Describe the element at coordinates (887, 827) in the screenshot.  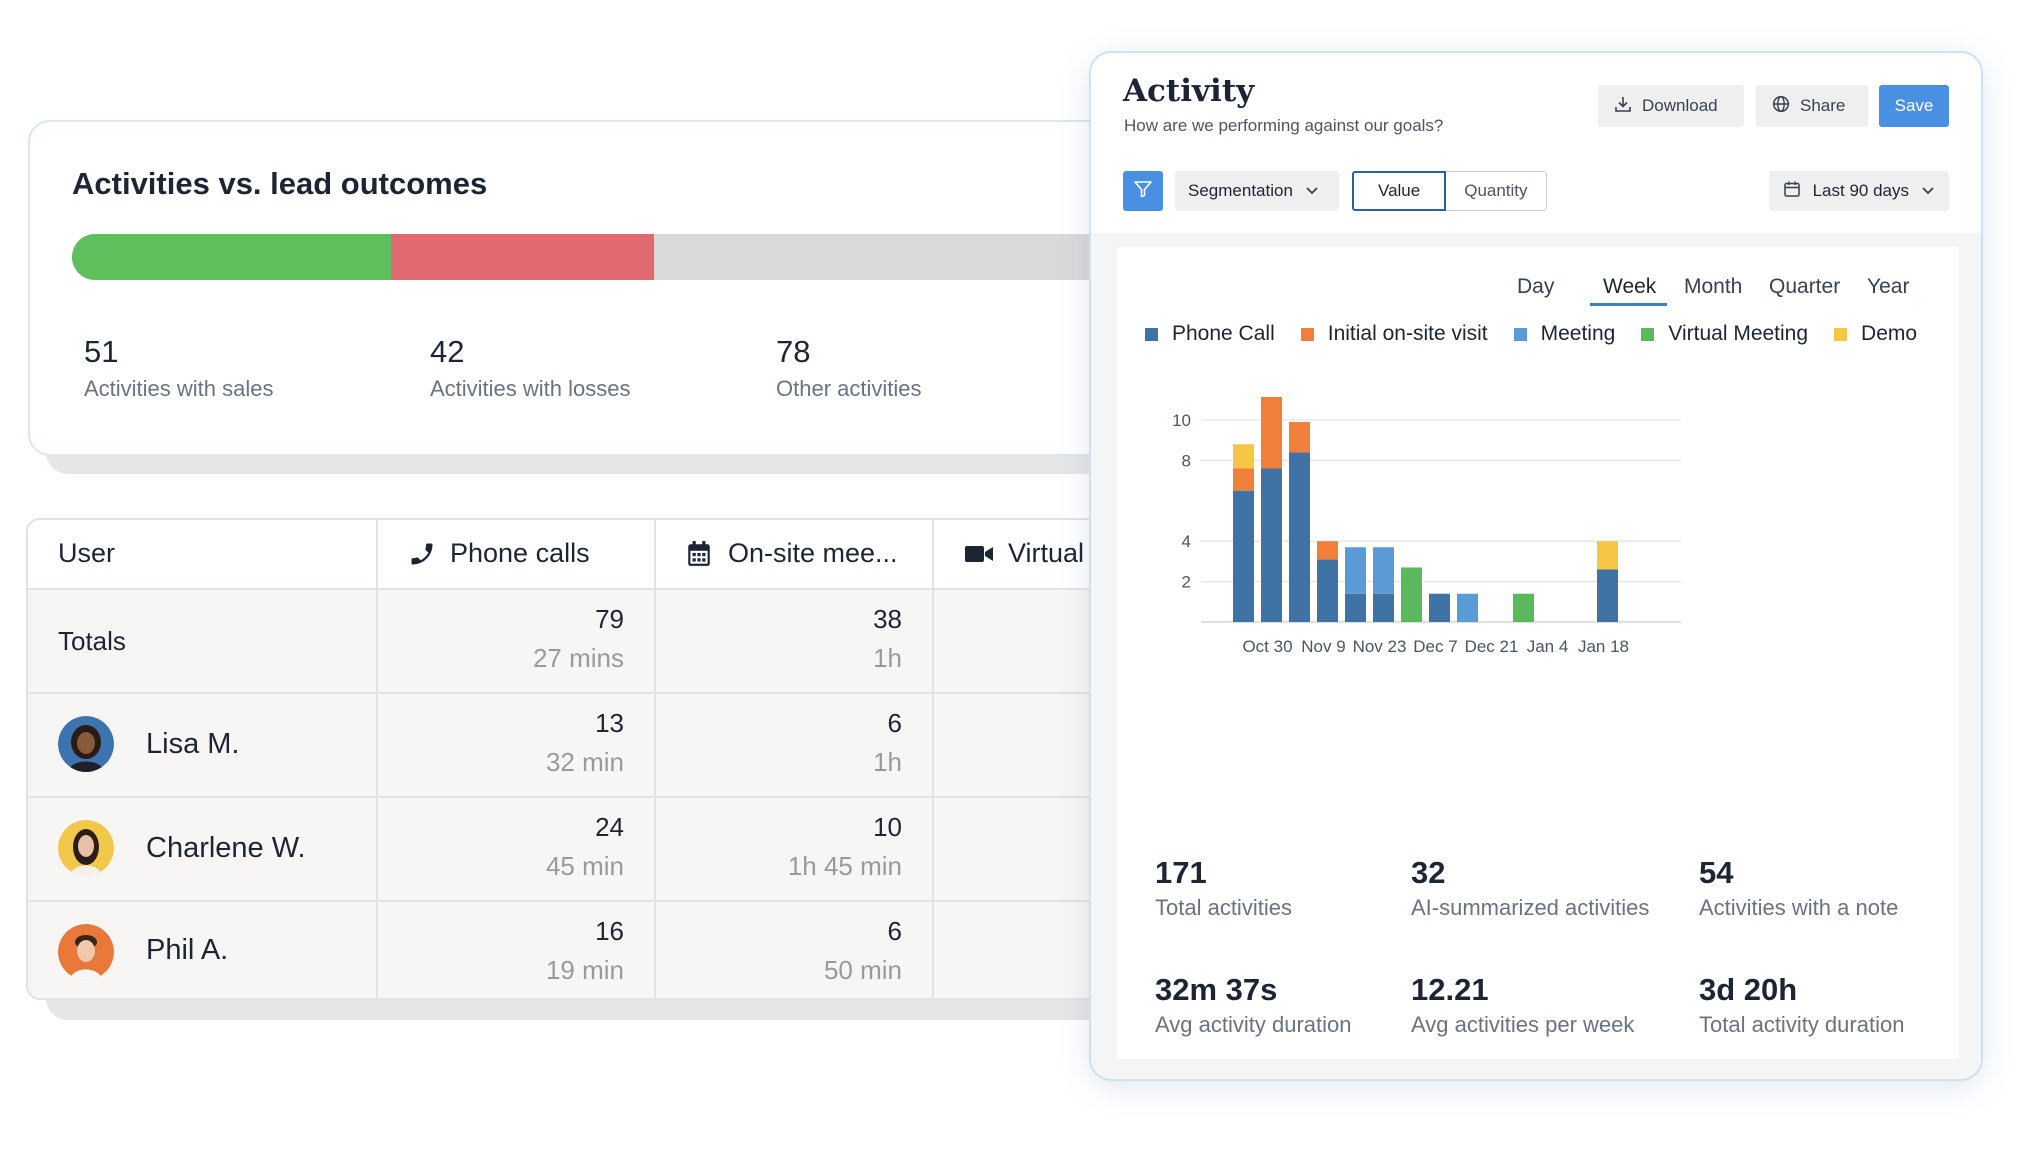
I see `onsite-count: 10` at that location.